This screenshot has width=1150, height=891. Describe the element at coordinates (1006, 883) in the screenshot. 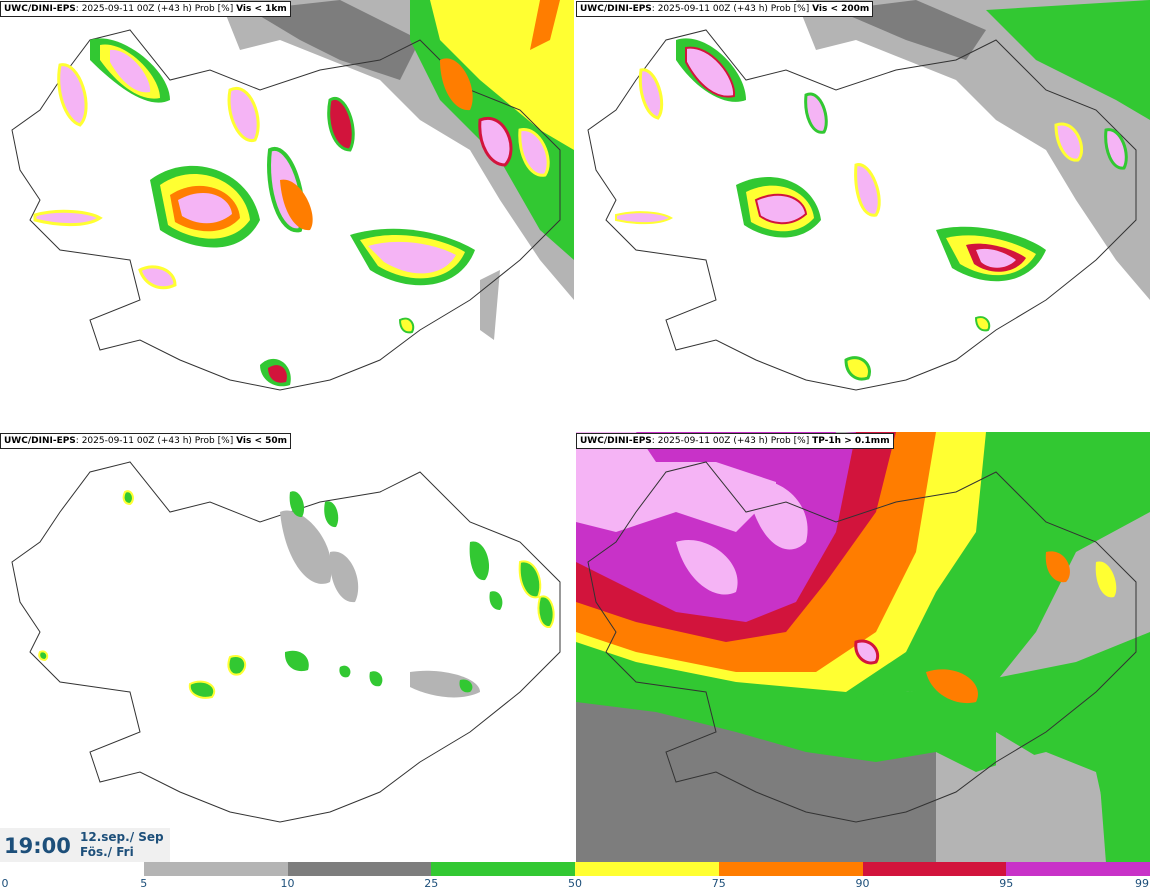

I see `colorbar-tick-label: 95` at that location.